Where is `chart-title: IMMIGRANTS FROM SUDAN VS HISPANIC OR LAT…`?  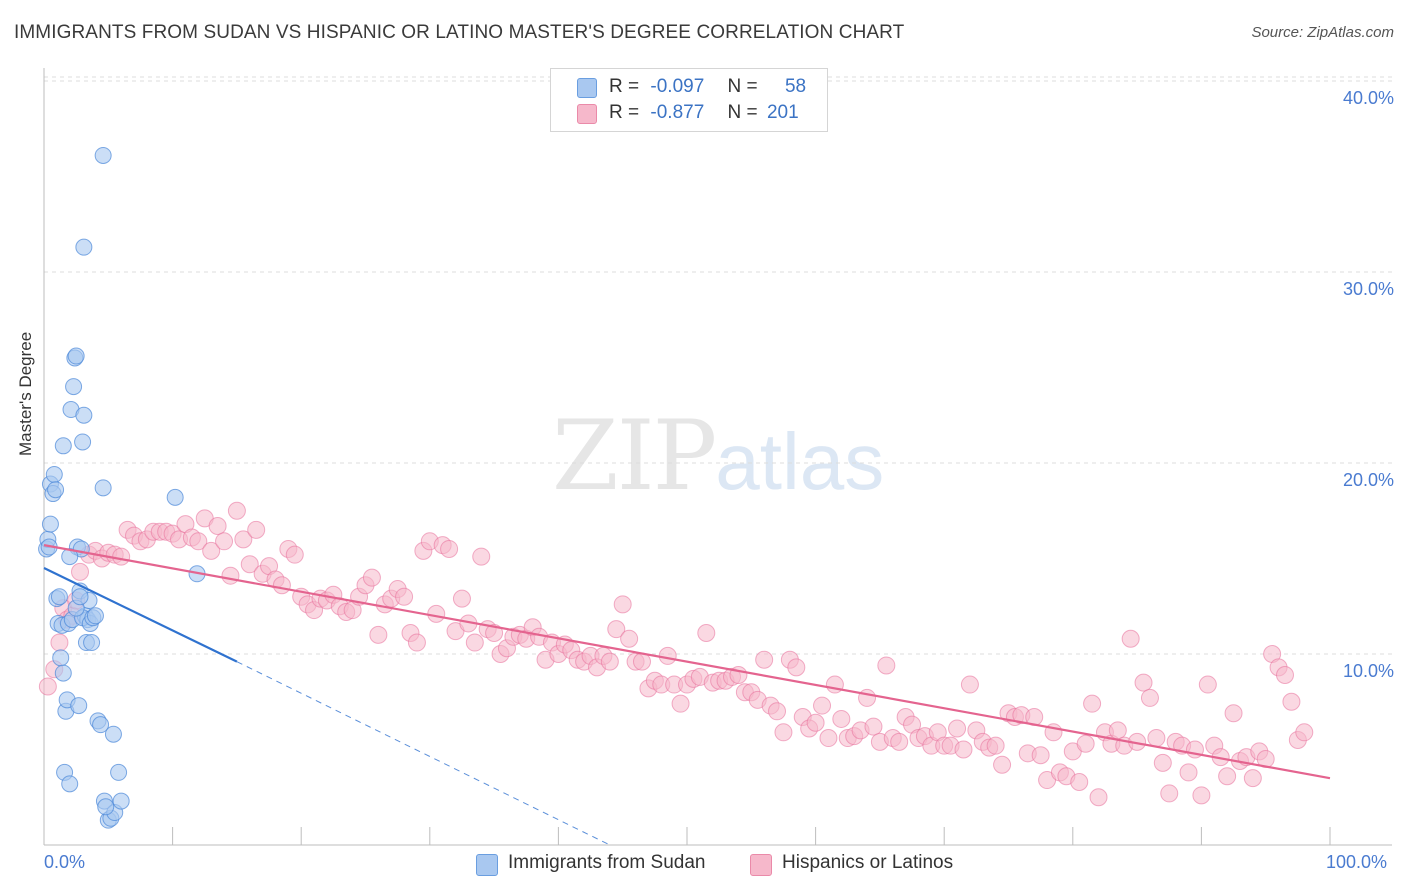 chart-title: IMMIGRANTS FROM SUDAN VS HISPANIC OR LAT… is located at coordinates (459, 32).